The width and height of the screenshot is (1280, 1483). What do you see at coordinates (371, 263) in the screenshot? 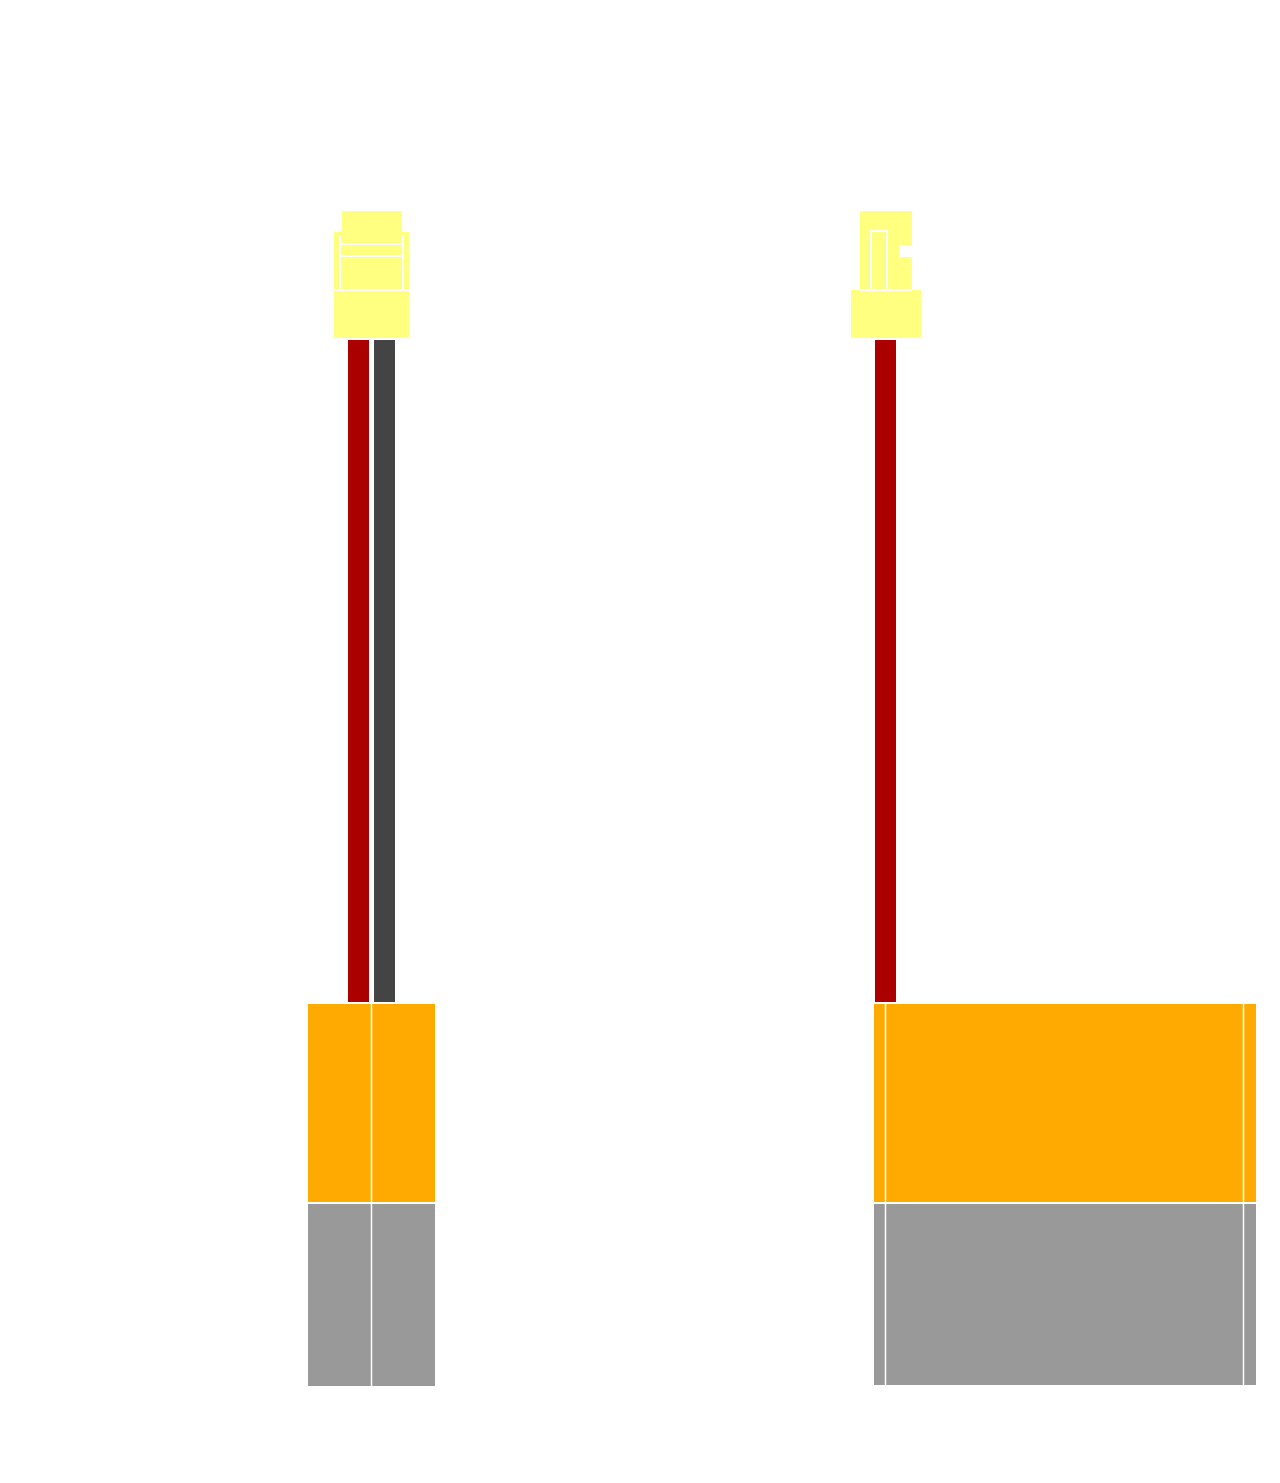
I see `front-connector-outline` at bounding box center [371, 263].